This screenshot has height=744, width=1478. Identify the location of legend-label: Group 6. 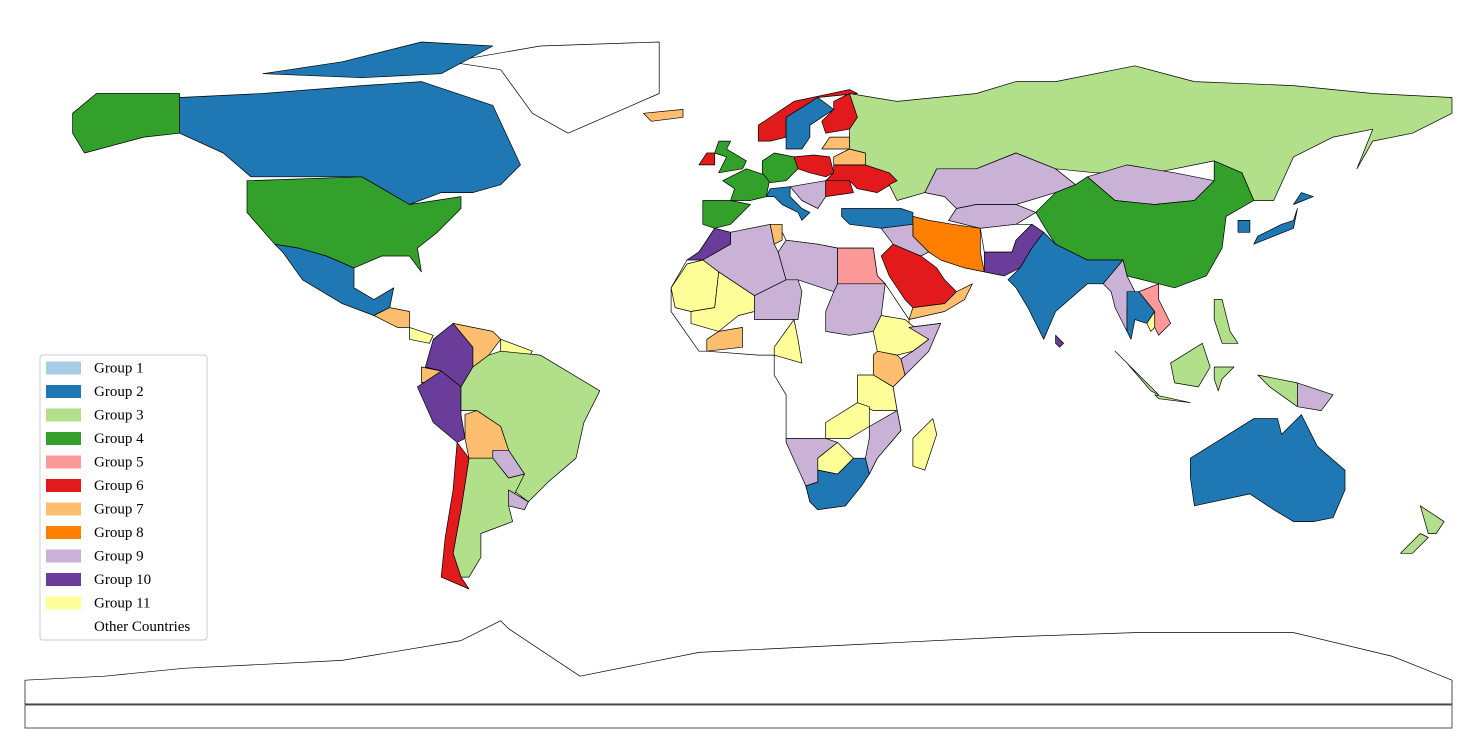
(119, 486).